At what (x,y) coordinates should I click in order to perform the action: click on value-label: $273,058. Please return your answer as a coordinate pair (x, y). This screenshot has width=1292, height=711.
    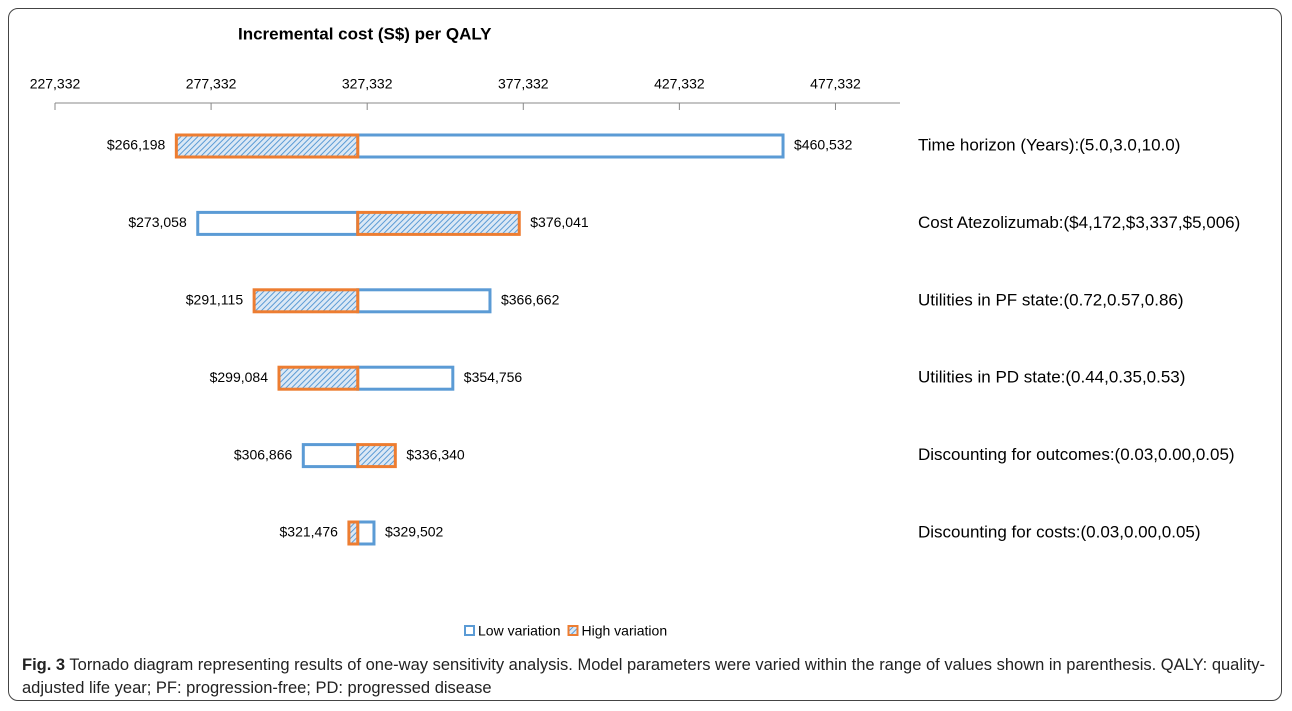
    Looking at the image, I should click on (157, 222).